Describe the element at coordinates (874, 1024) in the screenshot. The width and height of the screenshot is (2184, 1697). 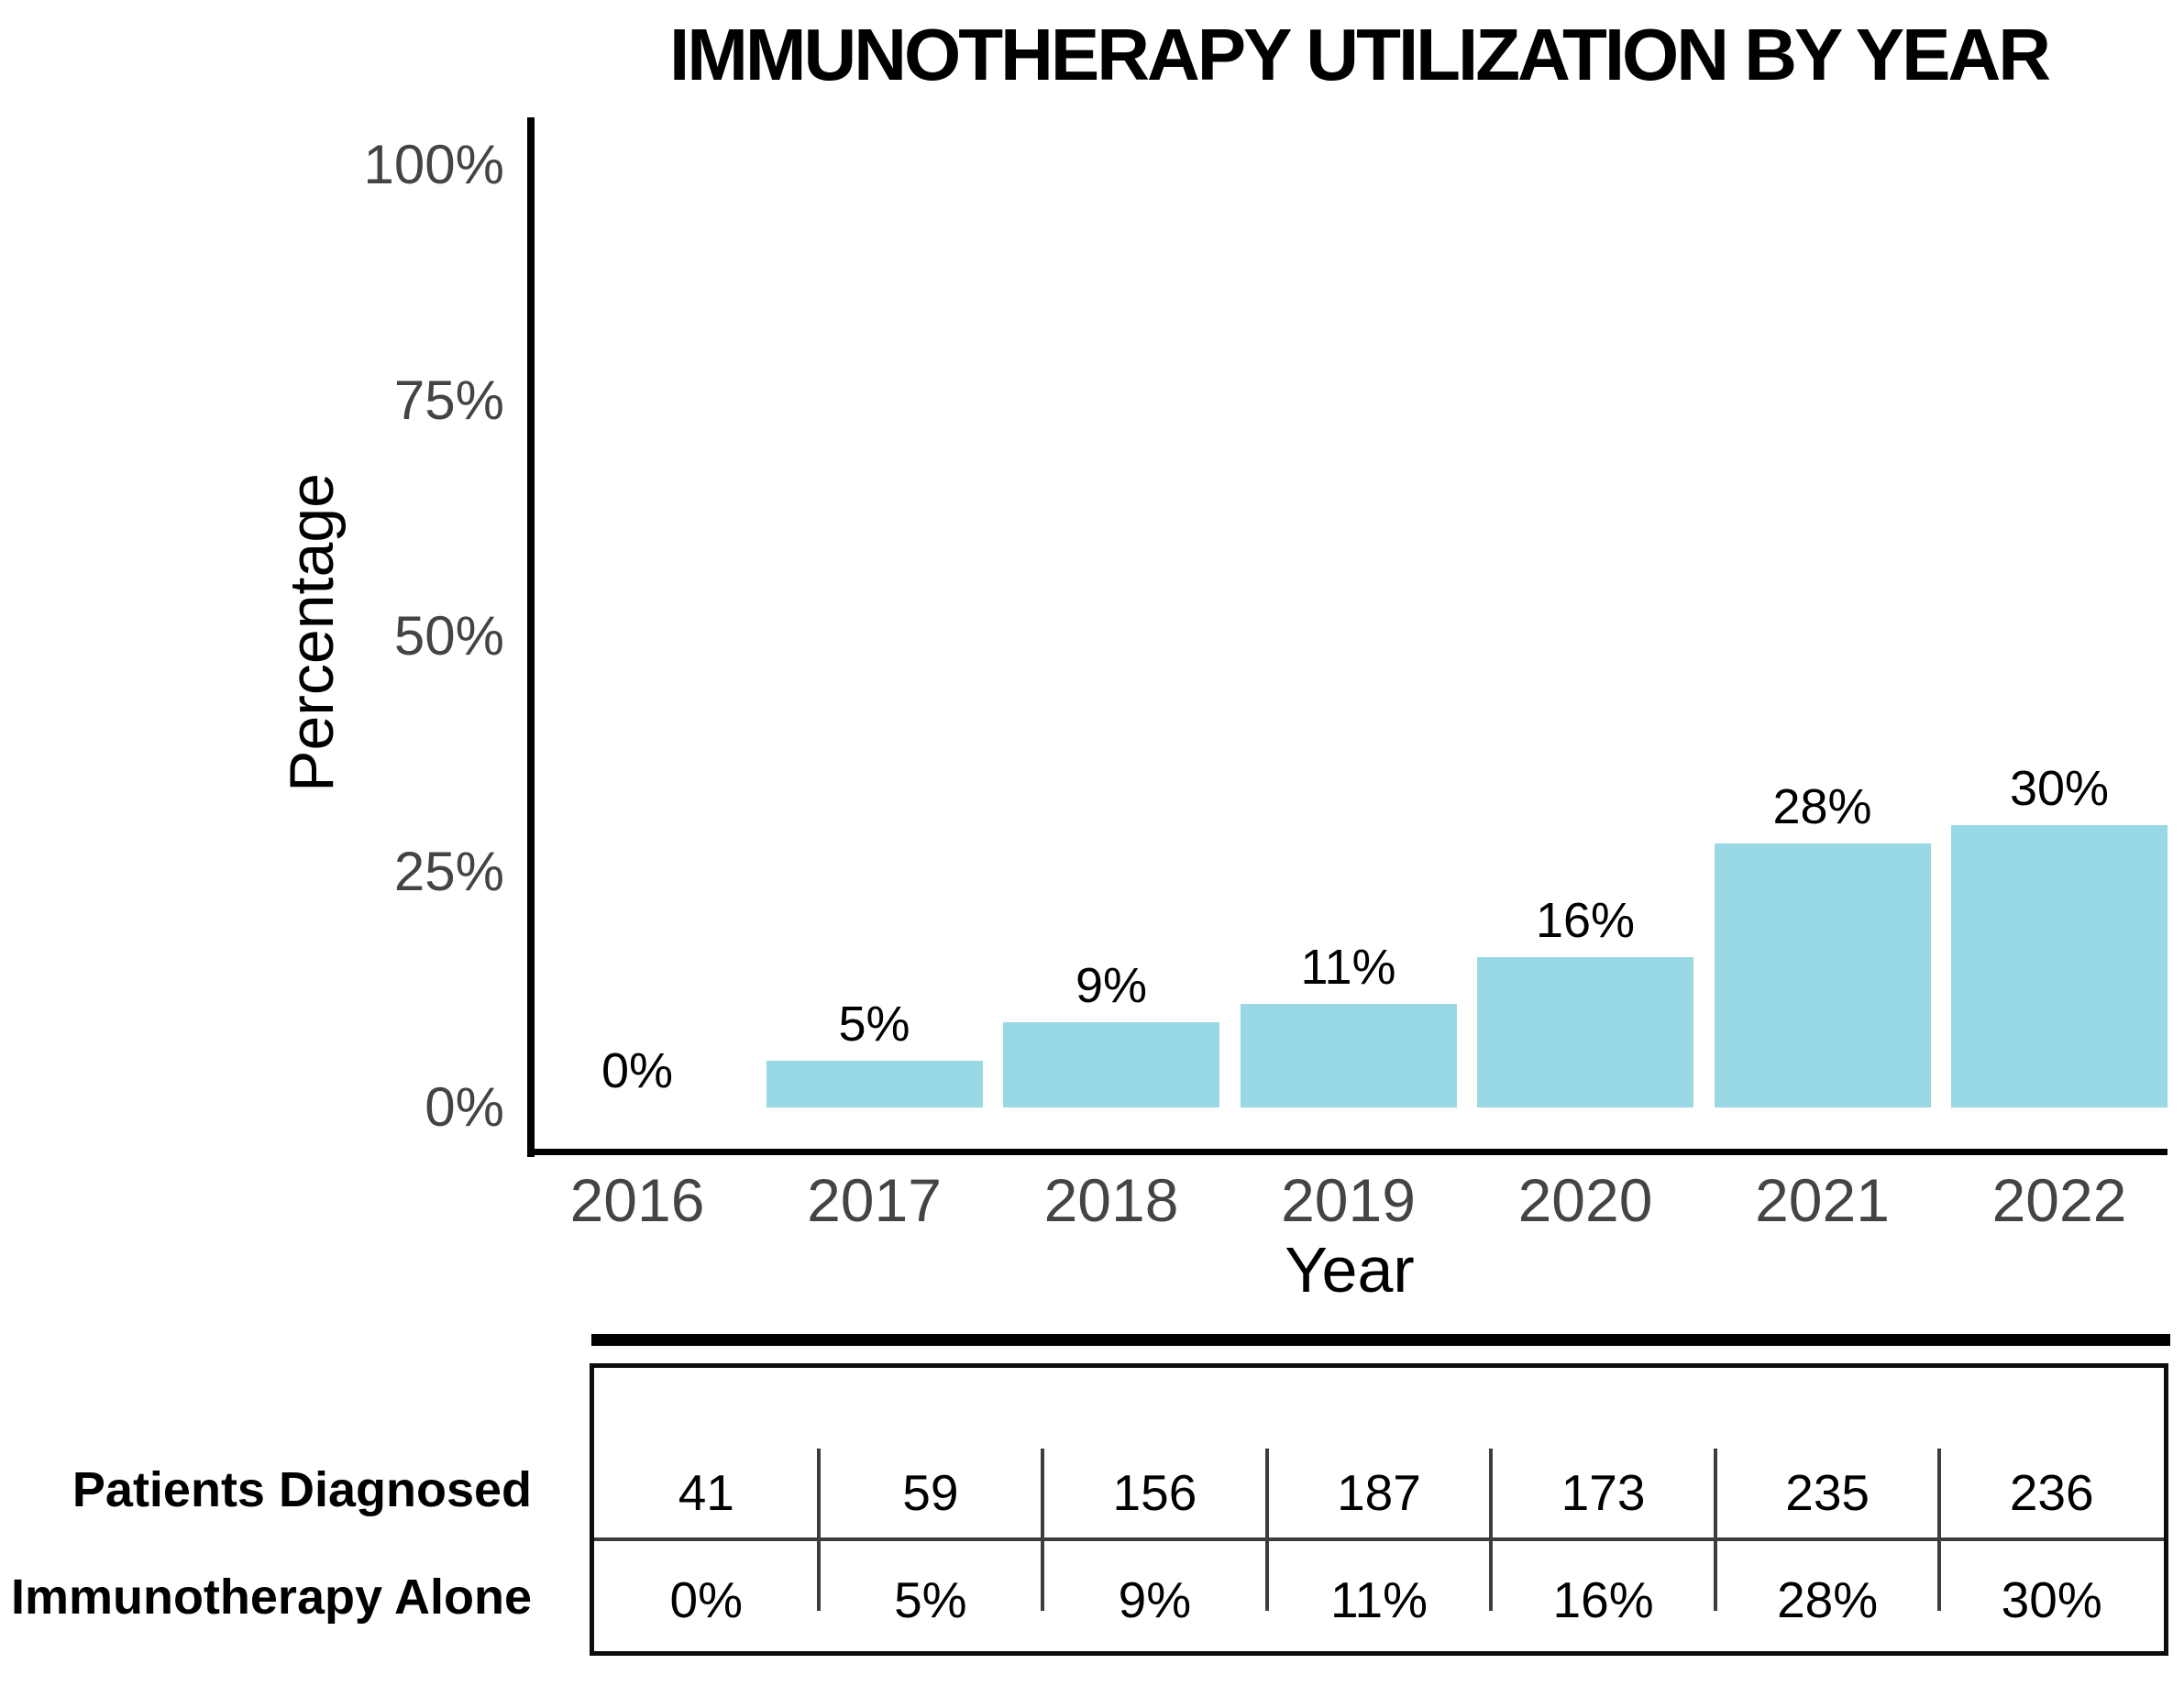
I see `bar-value-label-2017: 5%` at that location.